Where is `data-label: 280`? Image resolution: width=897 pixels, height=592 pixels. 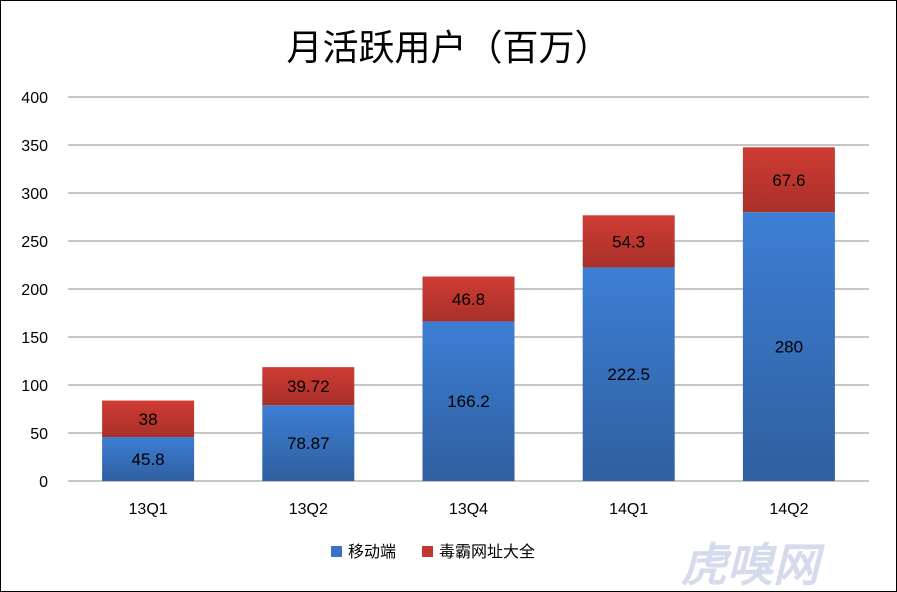 data-label: 280 is located at coordinates (789, 347).